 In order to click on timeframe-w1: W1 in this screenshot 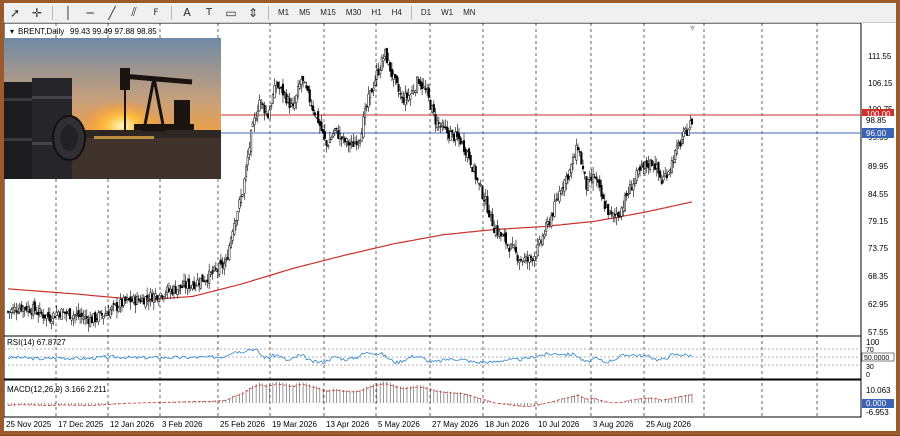, I will do `click(447, 12)`.